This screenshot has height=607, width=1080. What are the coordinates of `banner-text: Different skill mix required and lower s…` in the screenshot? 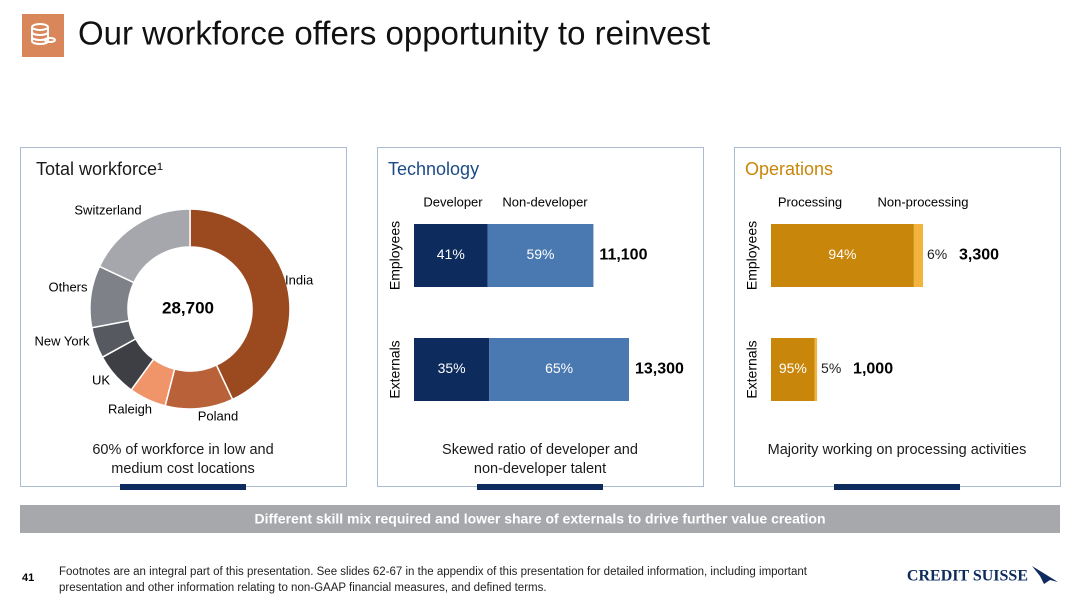 It's located at (539, 519).